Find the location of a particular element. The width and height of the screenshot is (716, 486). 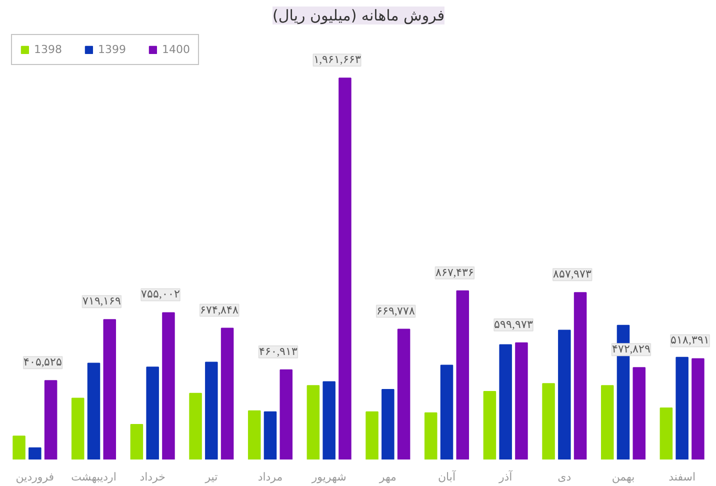

data-label: ۶۶۹,۷۷۸ is located at coordinates (396, 311).